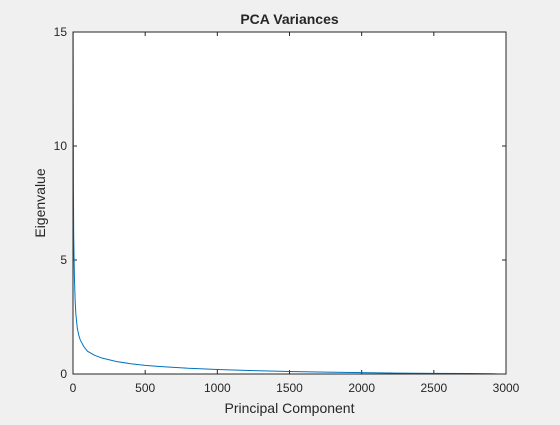  What do you see at coordinates (506, 388) in the screenshot?
I see `x-tick-label: 3000` at bounding box center [506, 388].